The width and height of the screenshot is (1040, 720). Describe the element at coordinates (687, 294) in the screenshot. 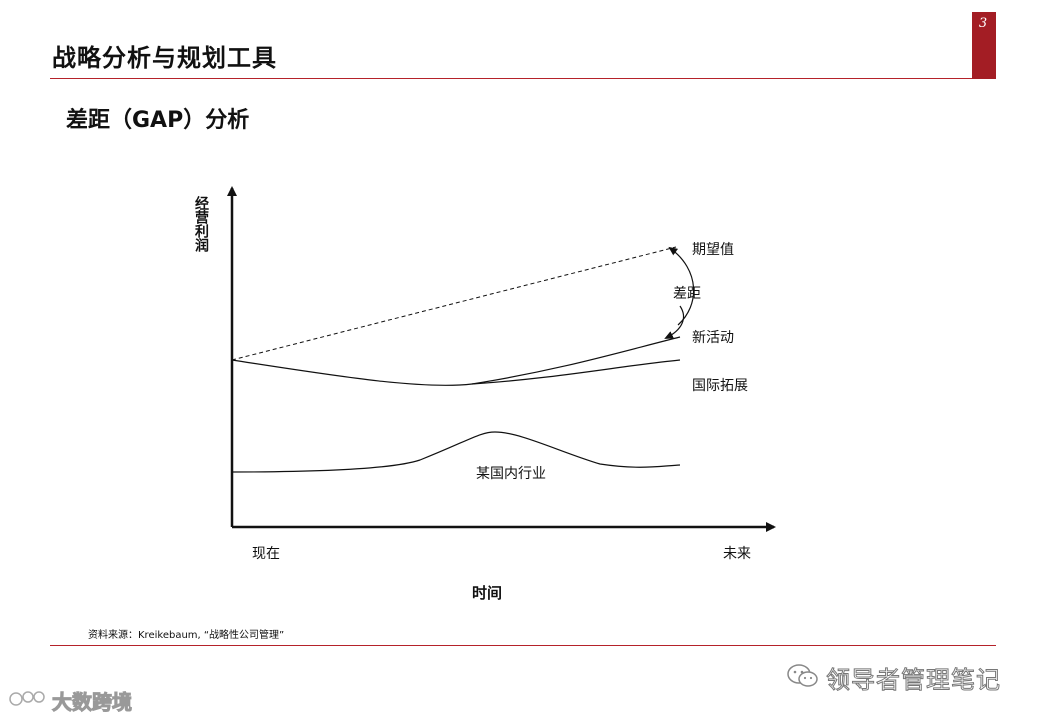

I see `gap-label: 差距` at that location.